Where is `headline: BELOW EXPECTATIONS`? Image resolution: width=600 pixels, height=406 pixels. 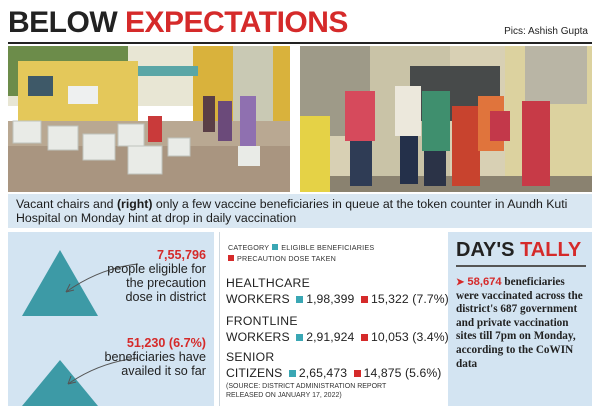
headline: BELOW EXPECTATIONS is located at coordinates (178, 23).